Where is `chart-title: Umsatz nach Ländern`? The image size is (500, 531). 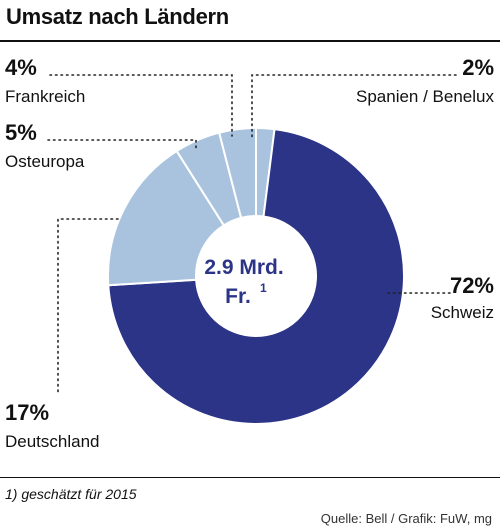 chart-title: Umsatz nach Ländern is located at coordinates (117, 16).